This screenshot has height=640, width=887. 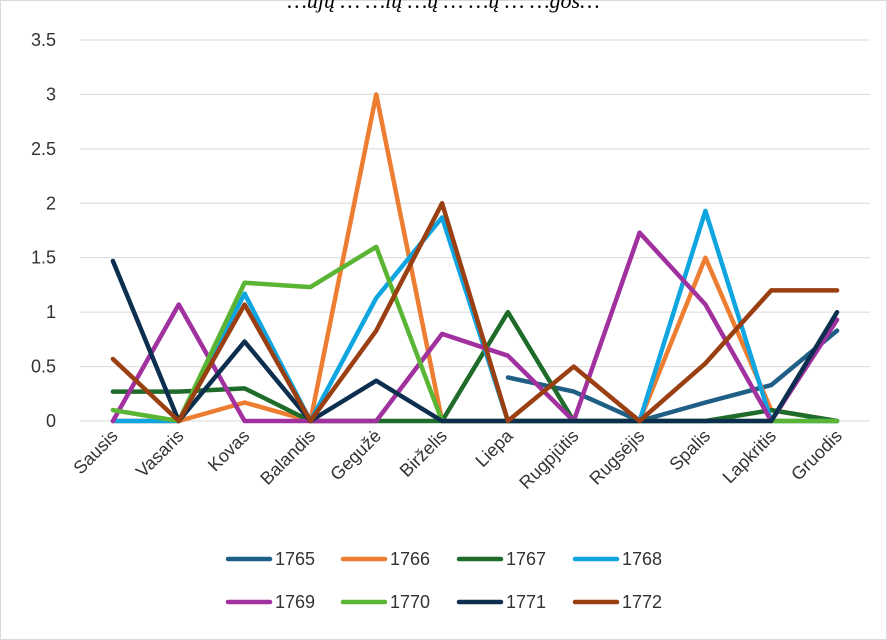 What do you see at coordinates (642, 559) in the screenshot?
I see `legend-label: 1768` at bounding box center [642, 559].